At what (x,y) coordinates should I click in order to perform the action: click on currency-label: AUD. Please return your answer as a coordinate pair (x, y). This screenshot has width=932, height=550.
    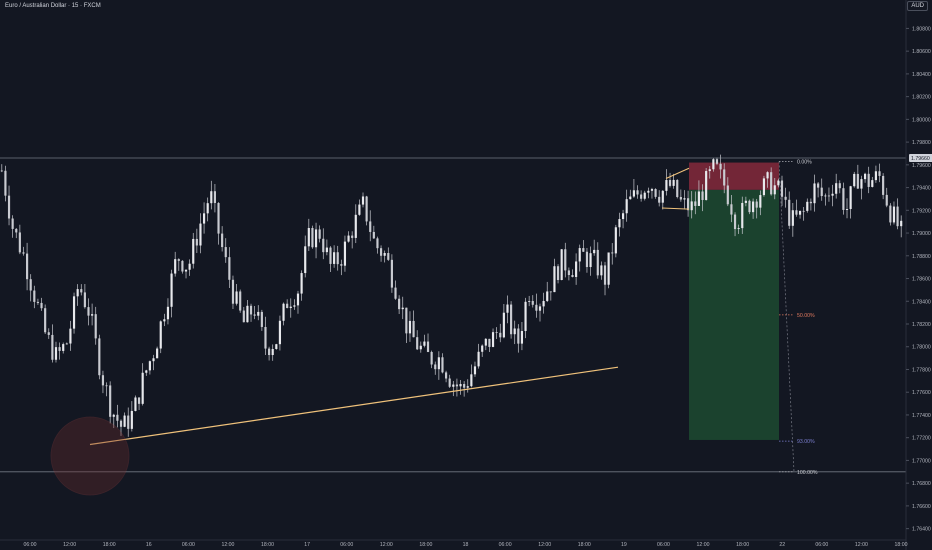
    Looking at the image, I should click on (917, 6).